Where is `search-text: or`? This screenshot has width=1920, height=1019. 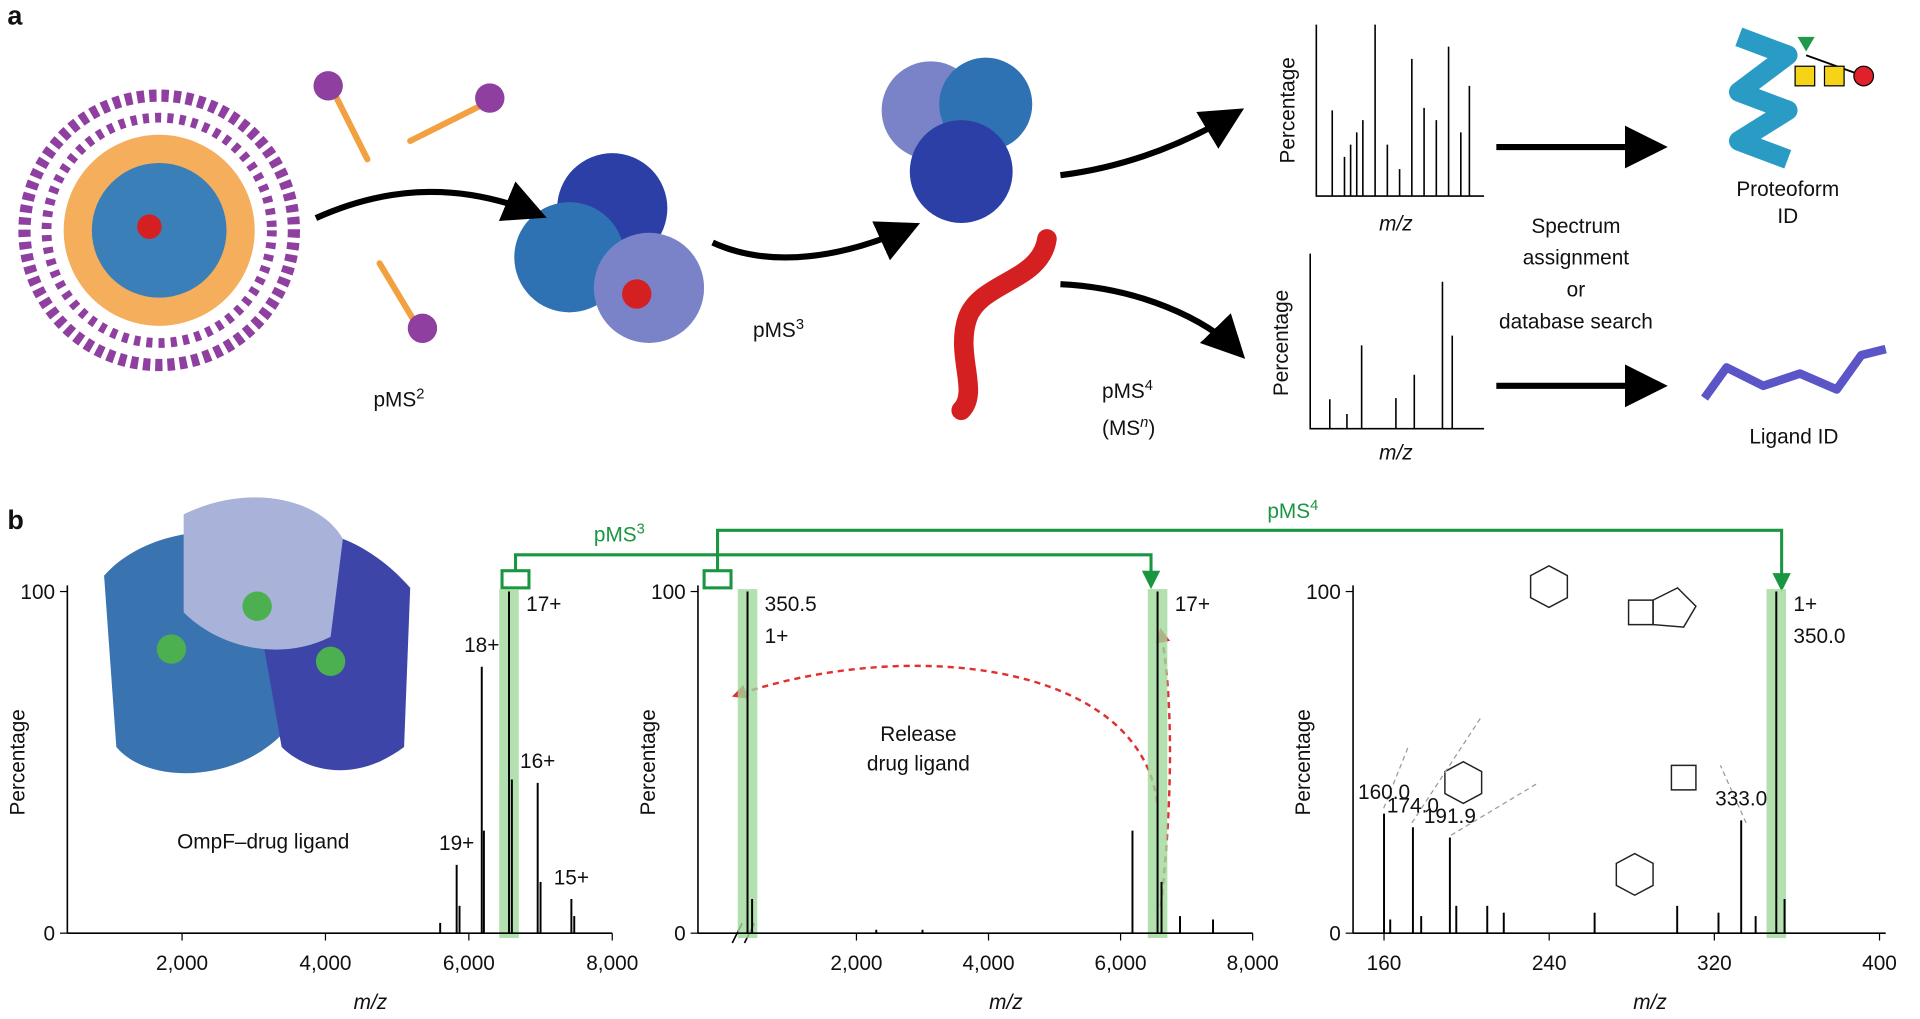
search-text: or is located at coordinates (1576, 289).